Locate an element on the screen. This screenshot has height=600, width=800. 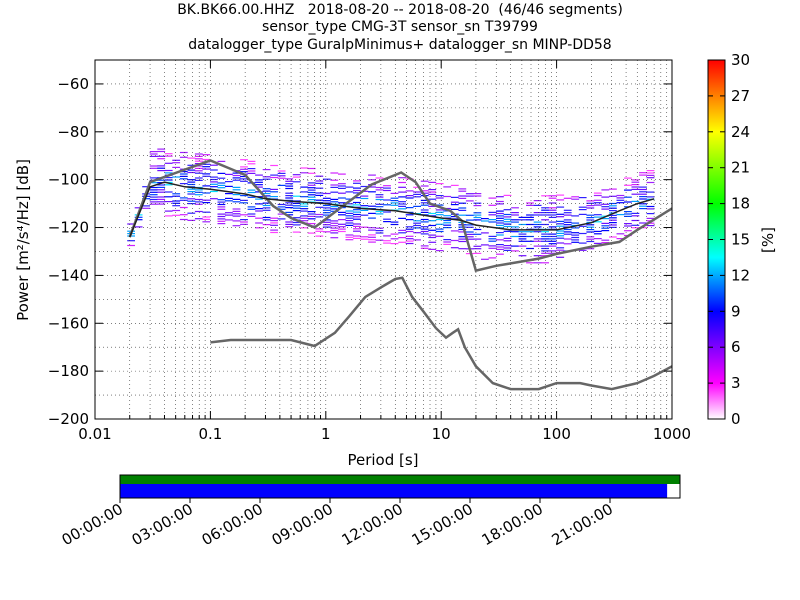
timeline-tick-label: 03:00:00 is located at coordinates (162, 524).